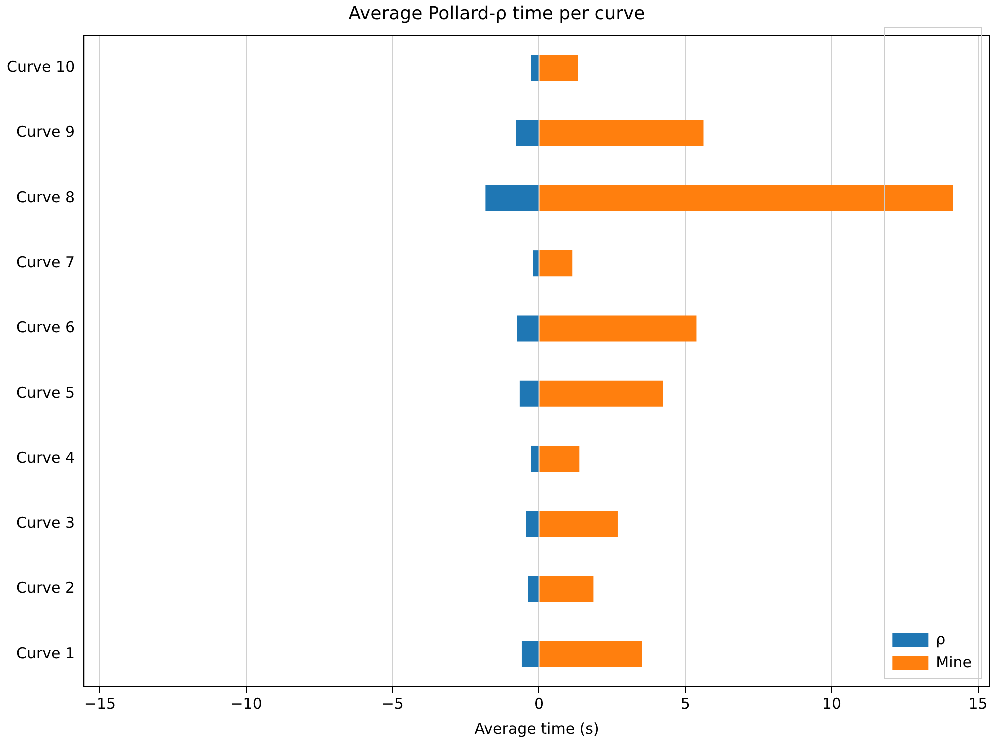 This screenshot has width=1000, height=747. Describe the element at coordinates (941, 639) in the screenshot. I see `legend-label: ρ` at that location.